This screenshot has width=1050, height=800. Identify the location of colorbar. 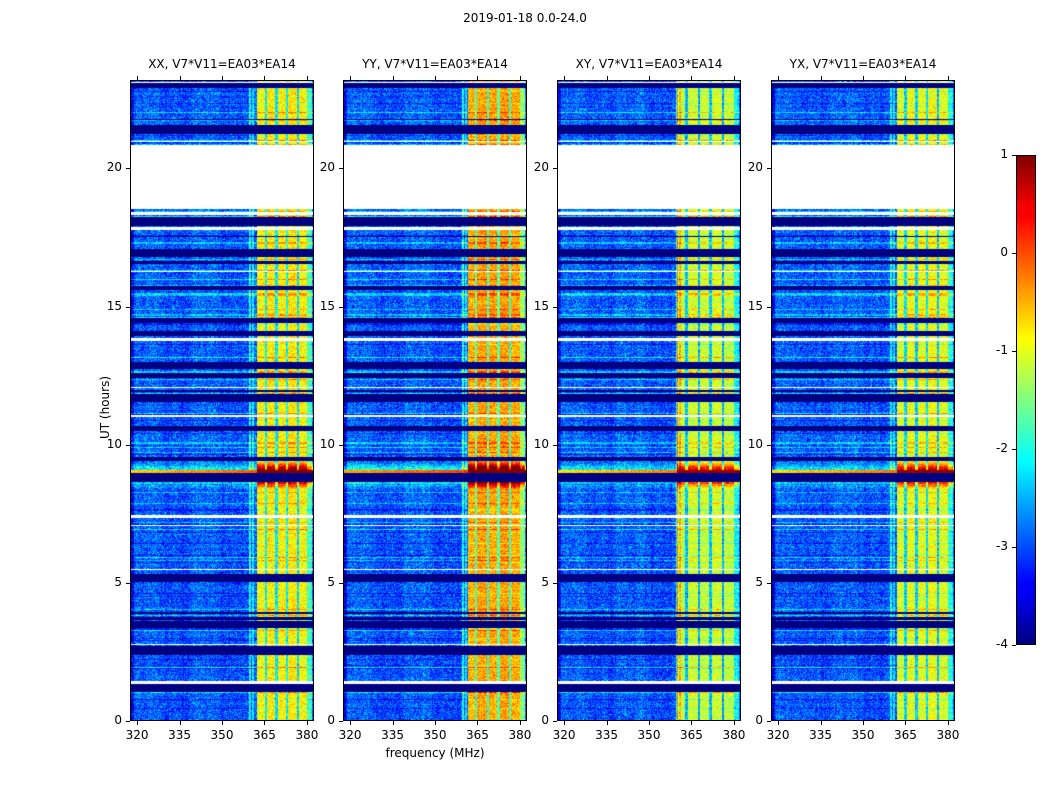
(1026, 400).